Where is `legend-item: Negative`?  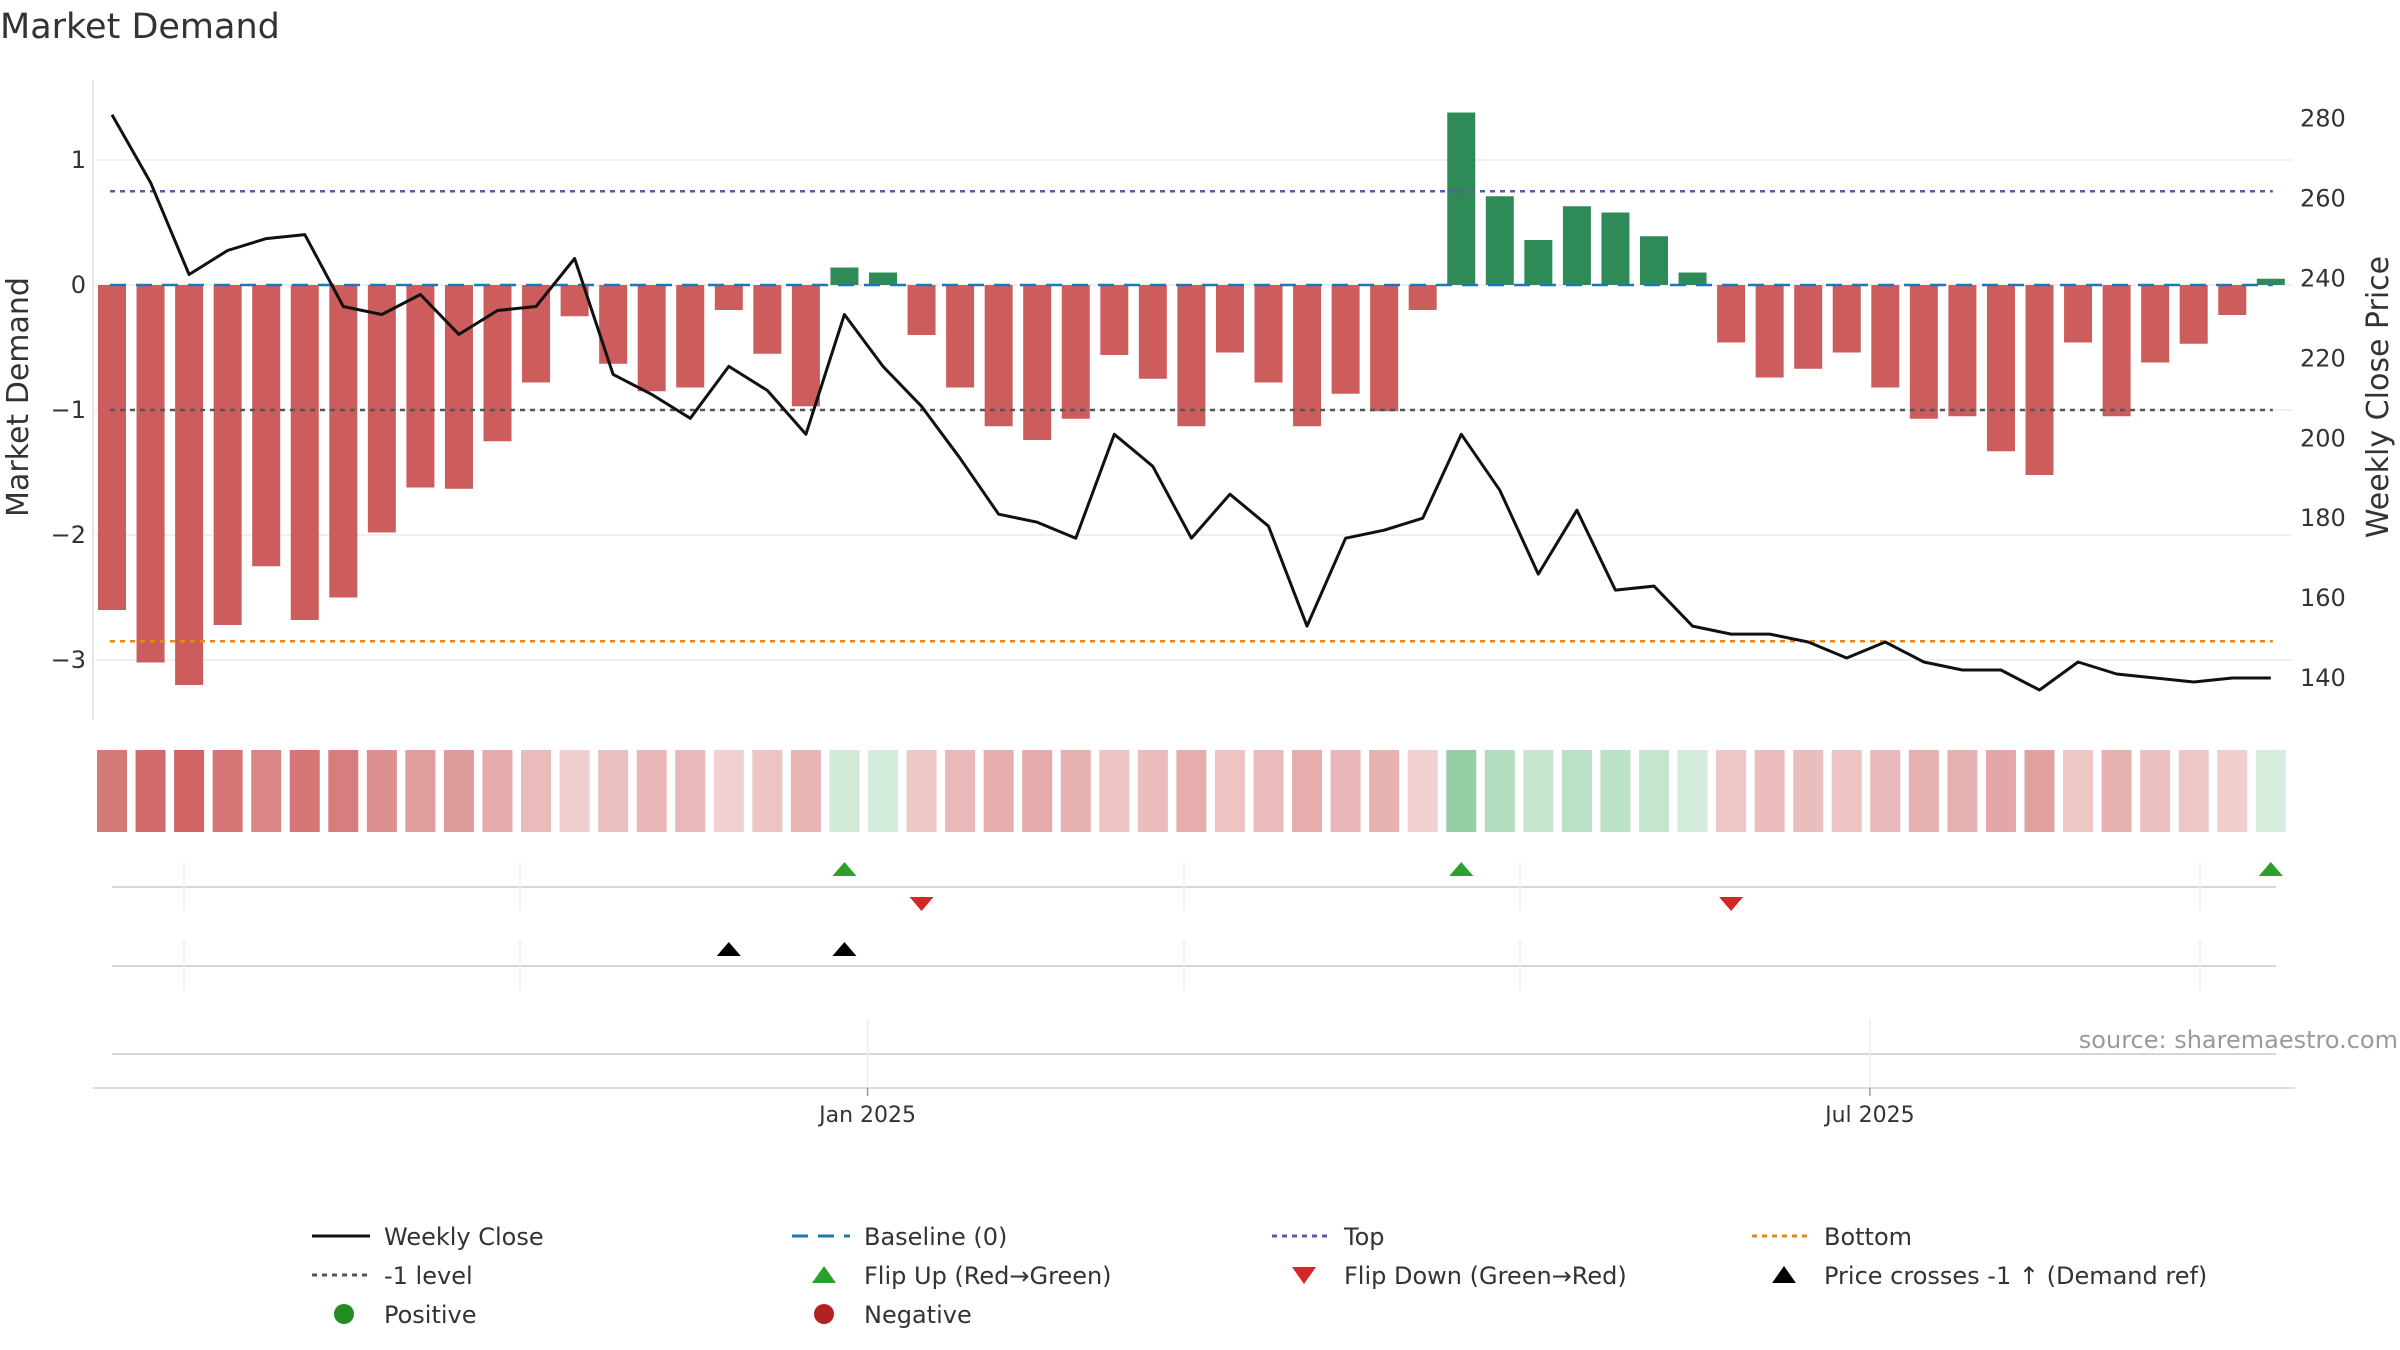 legend-item: Negative is located at coordinates (893, 1315).